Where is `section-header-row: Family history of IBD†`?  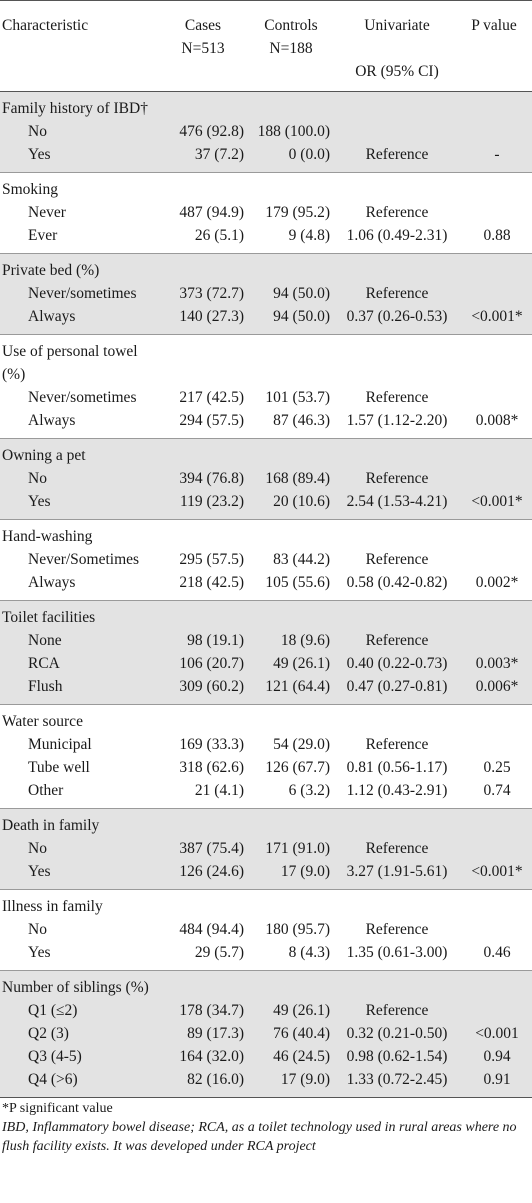
section-header-row: Family history of IBD† is located at coordinates (266, 106).